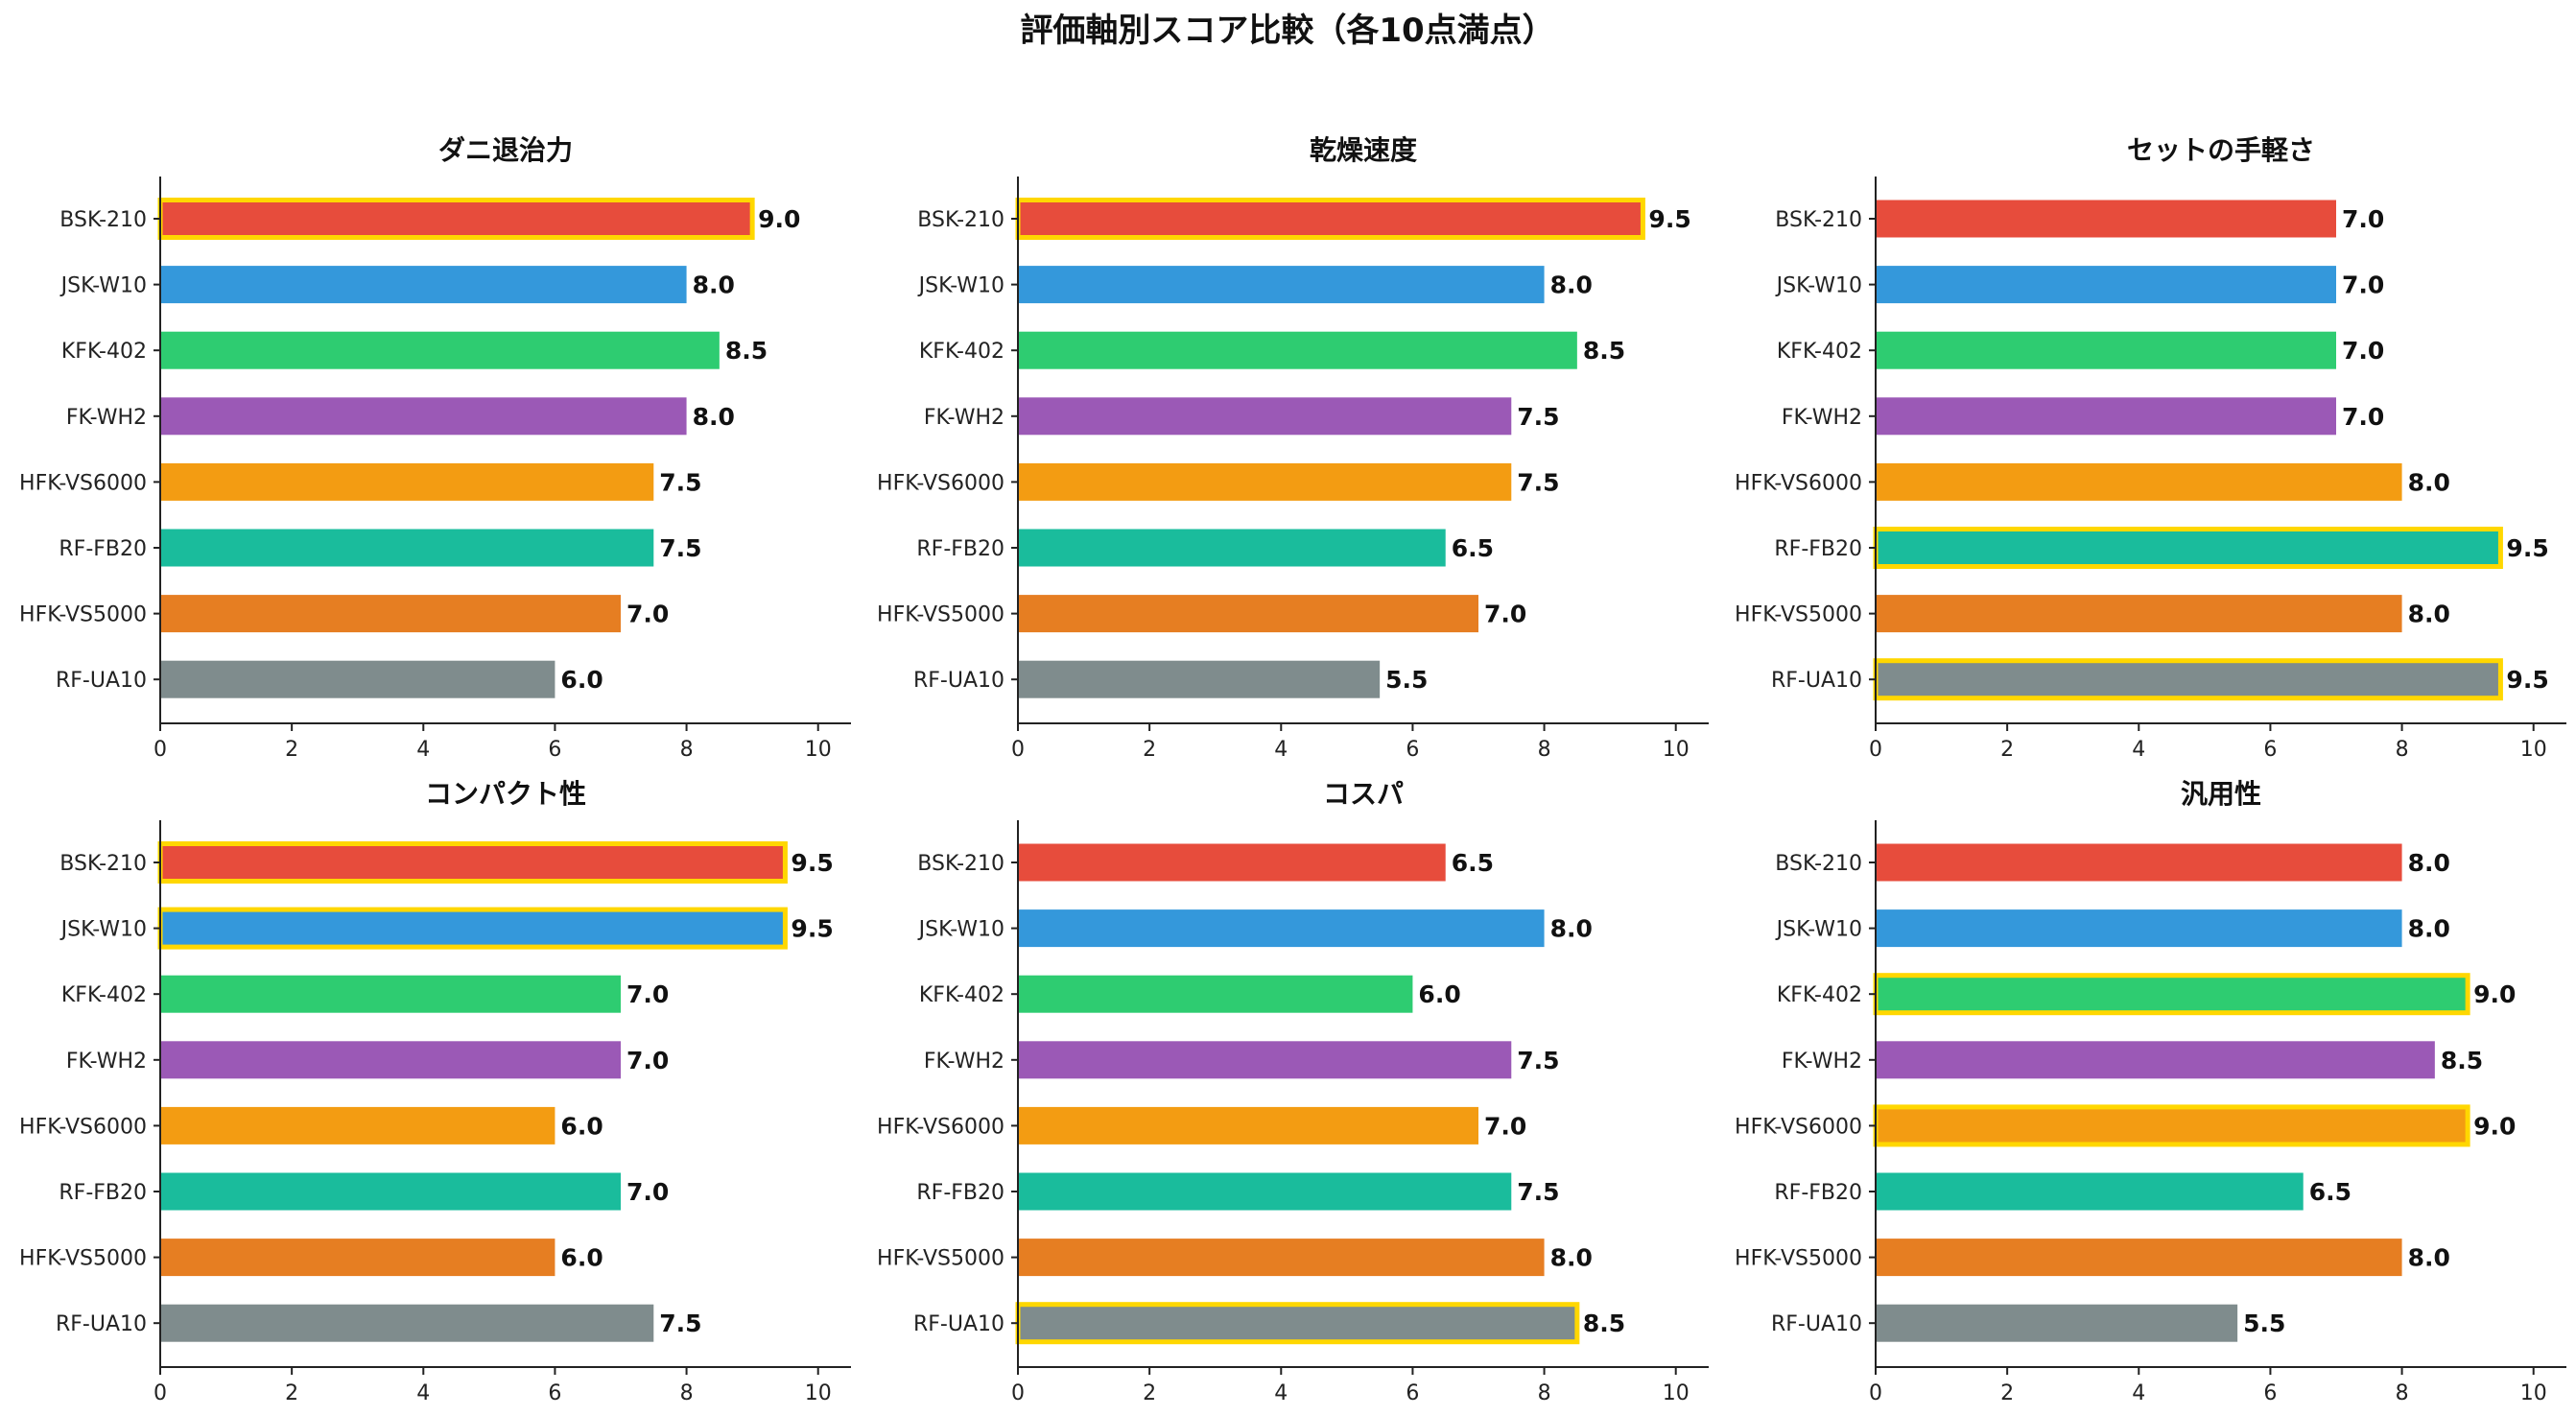 The height and width of the screenshot is (1416, 2576). I want to click on category-label-jsk-w10: JSK-W10, so click(103, 286).